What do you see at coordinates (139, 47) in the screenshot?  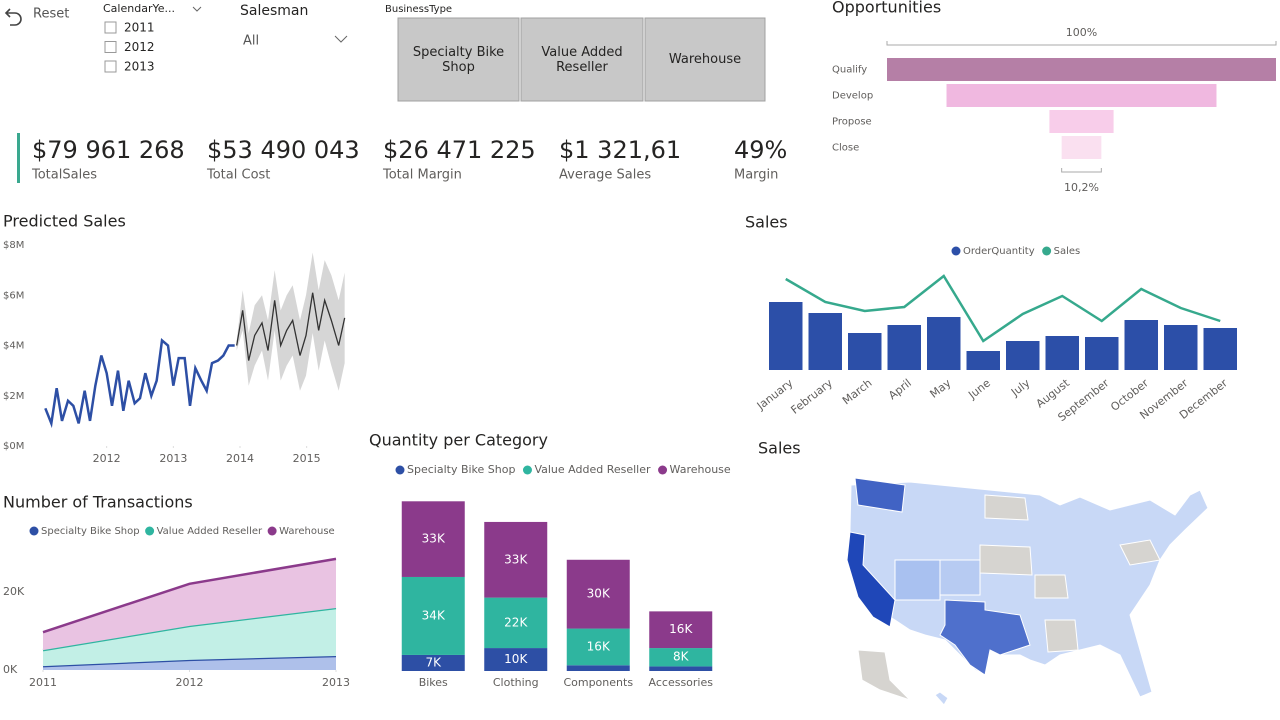 I see `checkbox-label: 2012` at bounding box center [139, 47].